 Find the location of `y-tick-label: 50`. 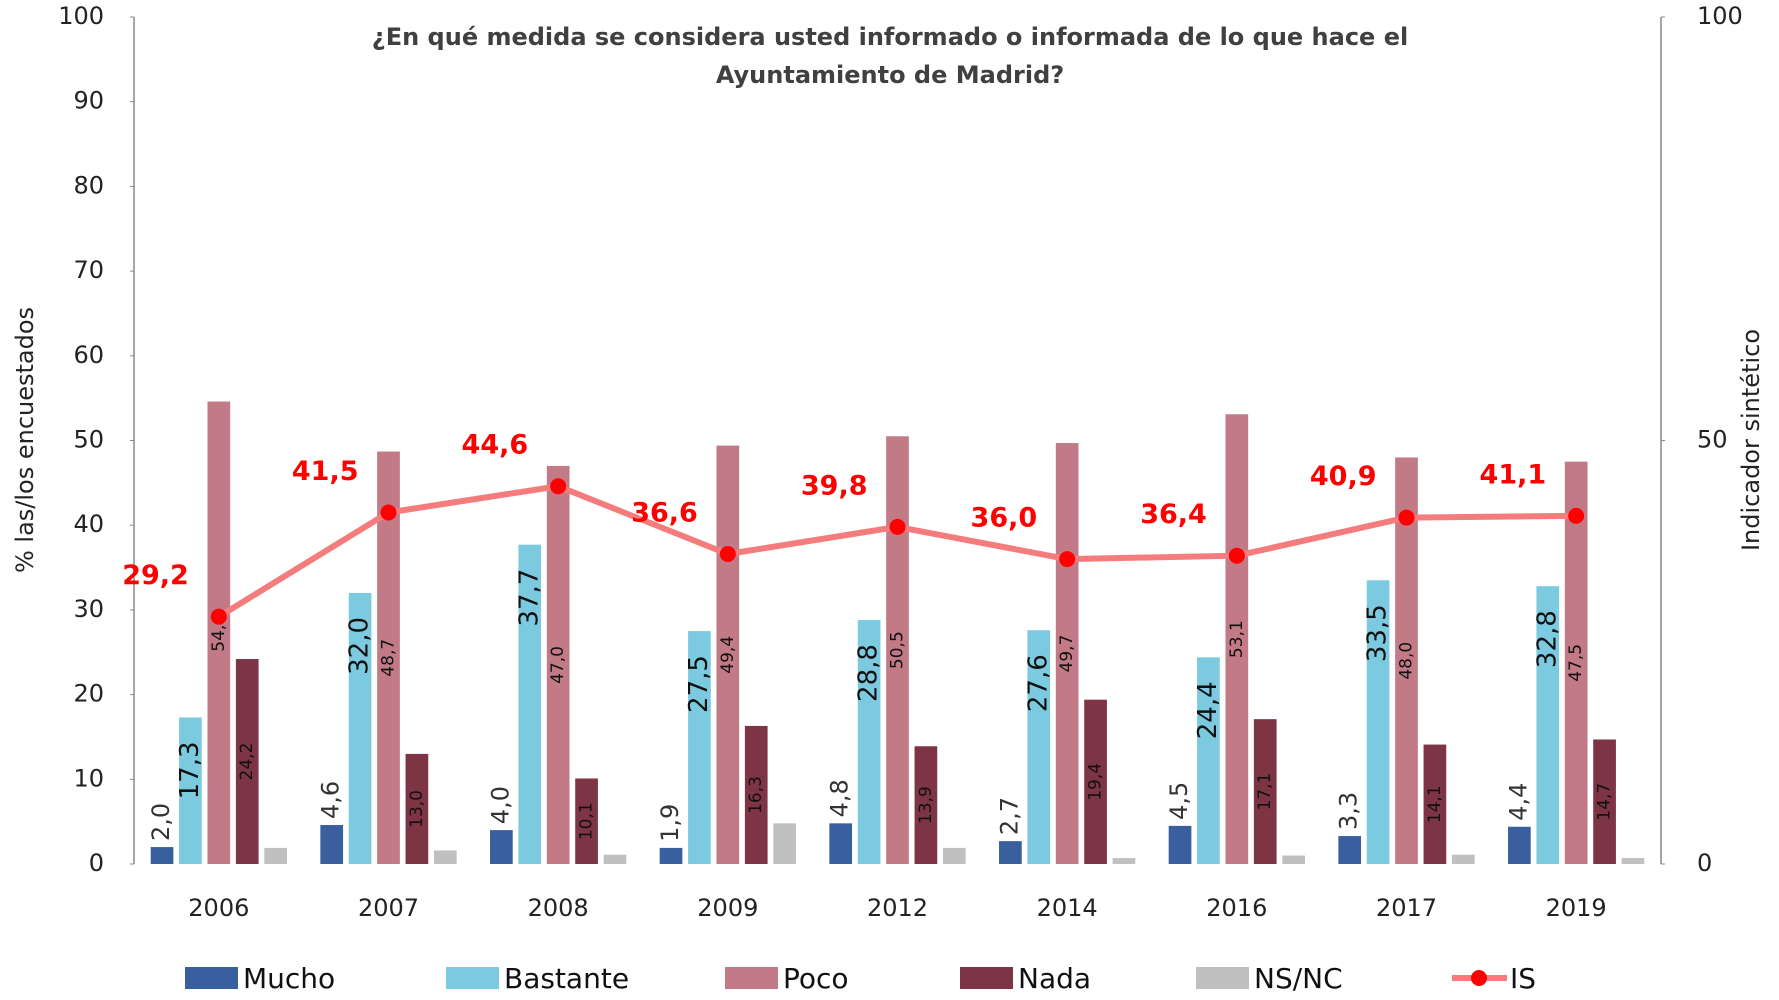

y-tick-label: 50 is located at coordinates (88, 440).